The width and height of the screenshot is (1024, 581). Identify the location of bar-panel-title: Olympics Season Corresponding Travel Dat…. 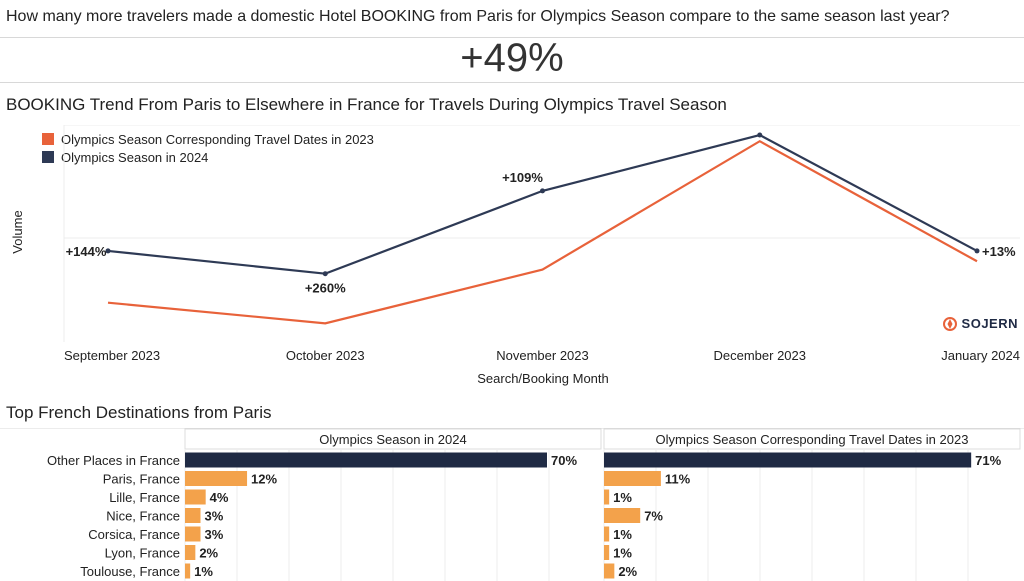
(812, 439).